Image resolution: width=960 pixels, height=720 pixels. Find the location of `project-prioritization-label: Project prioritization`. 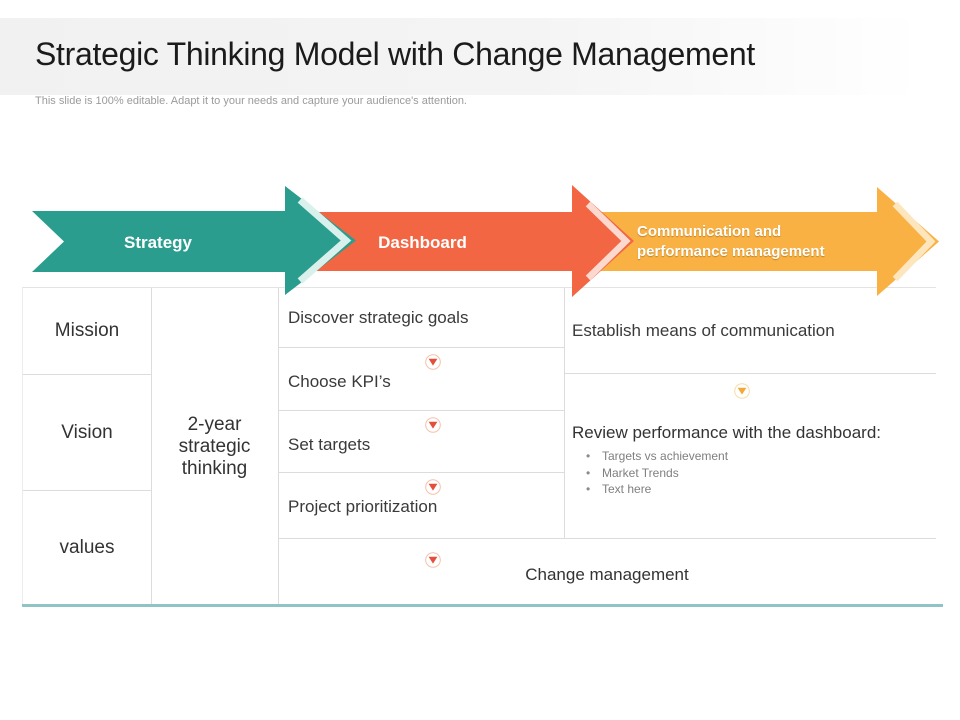

project-prioritization-label: Project prioritization is located at coordinates (363, 506).